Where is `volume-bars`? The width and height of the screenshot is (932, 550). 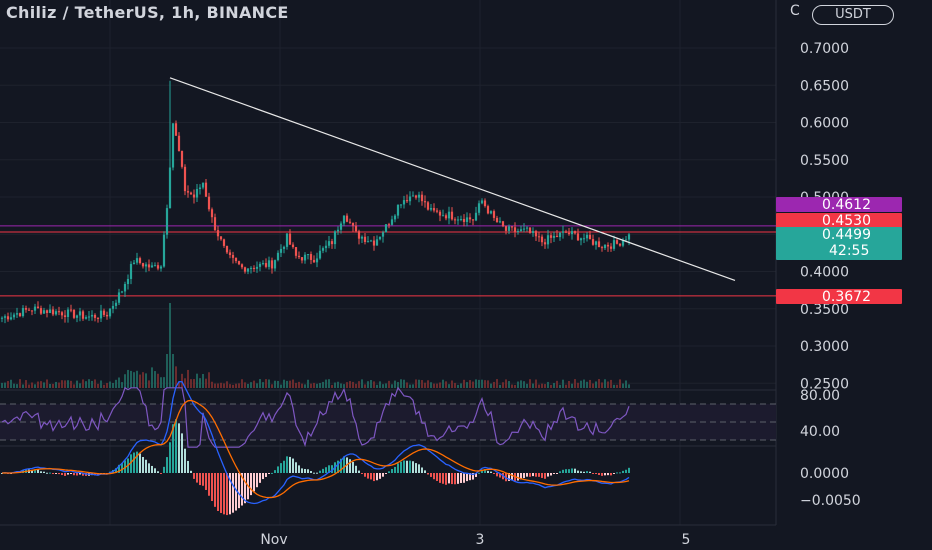 volume-bars is located at coordinates (315, 345).